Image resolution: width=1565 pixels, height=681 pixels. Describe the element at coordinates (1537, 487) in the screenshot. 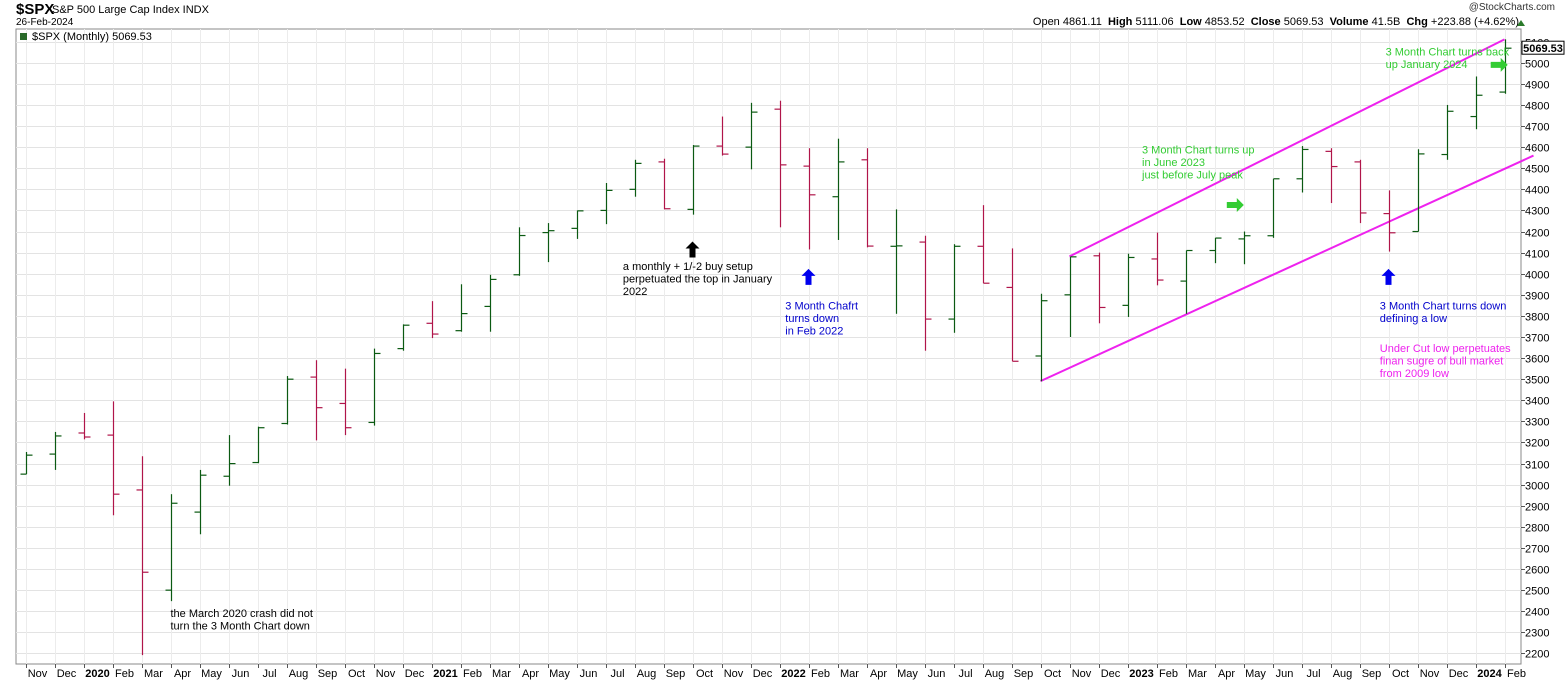

I see `y-tick-label: 3000` at that location.